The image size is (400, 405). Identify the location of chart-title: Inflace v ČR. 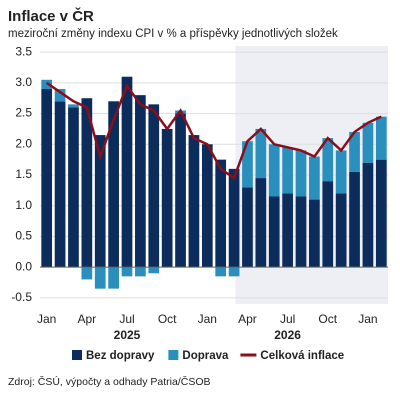
(51, 16).